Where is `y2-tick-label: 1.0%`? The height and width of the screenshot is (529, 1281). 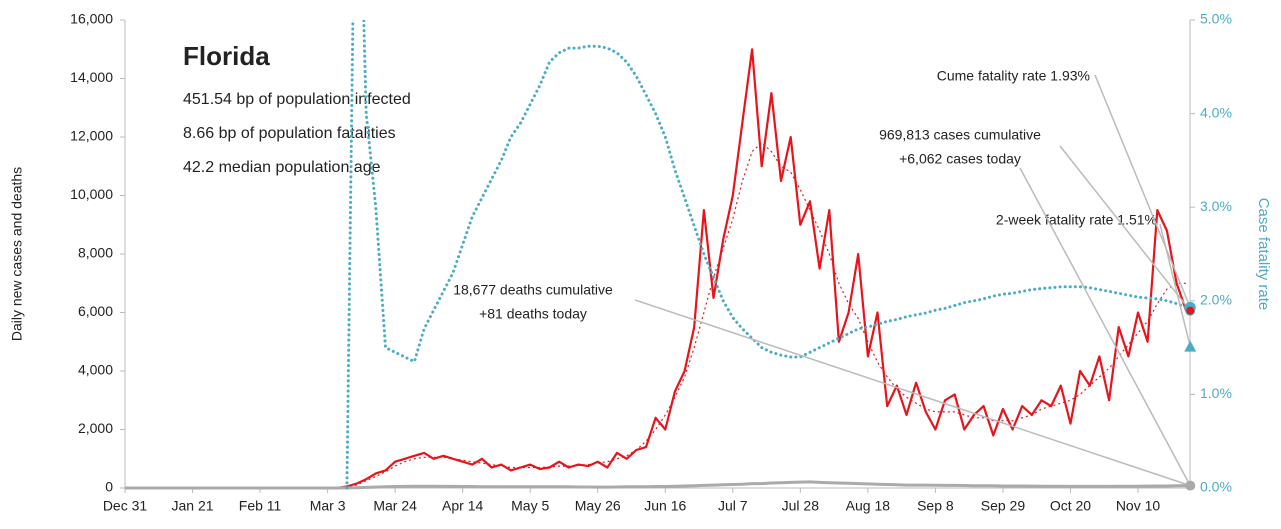 y2-tick-label: 1.0% is located at coordinates (1216, 393).